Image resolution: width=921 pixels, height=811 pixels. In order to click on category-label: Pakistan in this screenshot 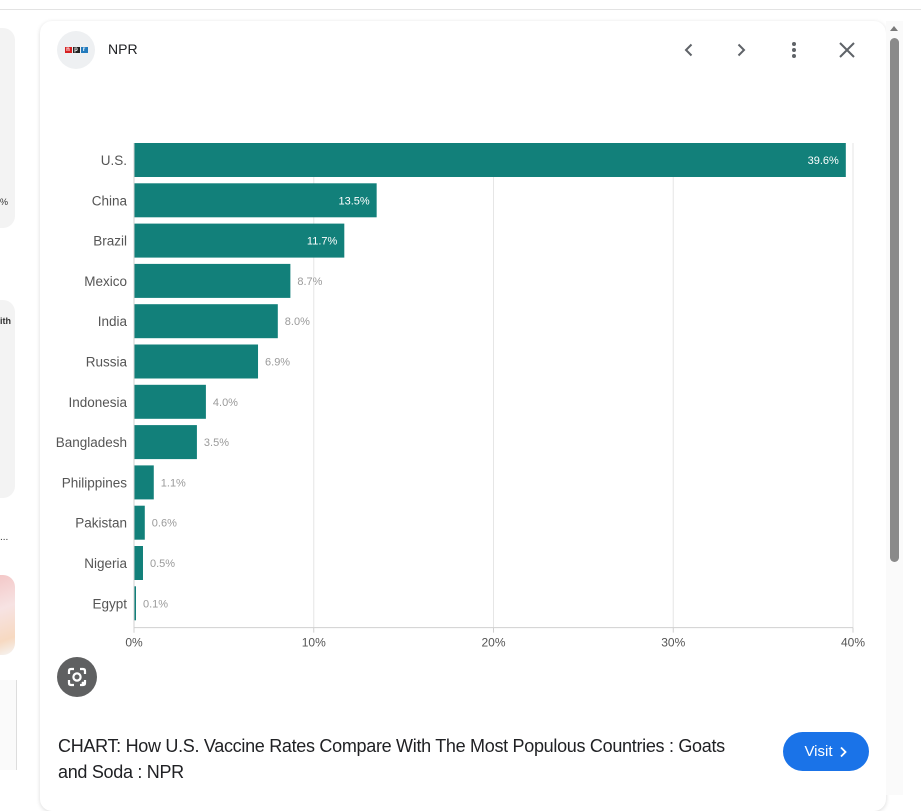, I will do `click(101, 523)`.